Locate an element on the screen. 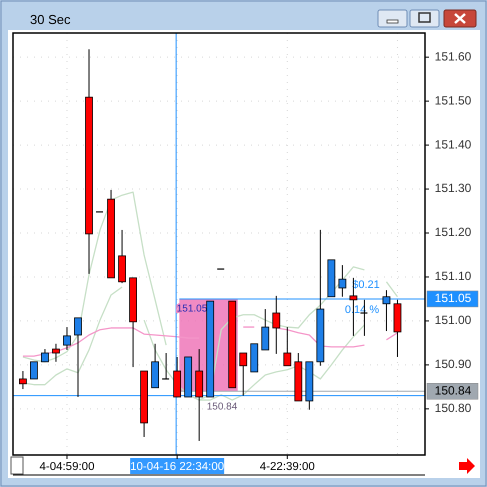  ref-line-label: 150.84 is located at coordinates (453, 390).